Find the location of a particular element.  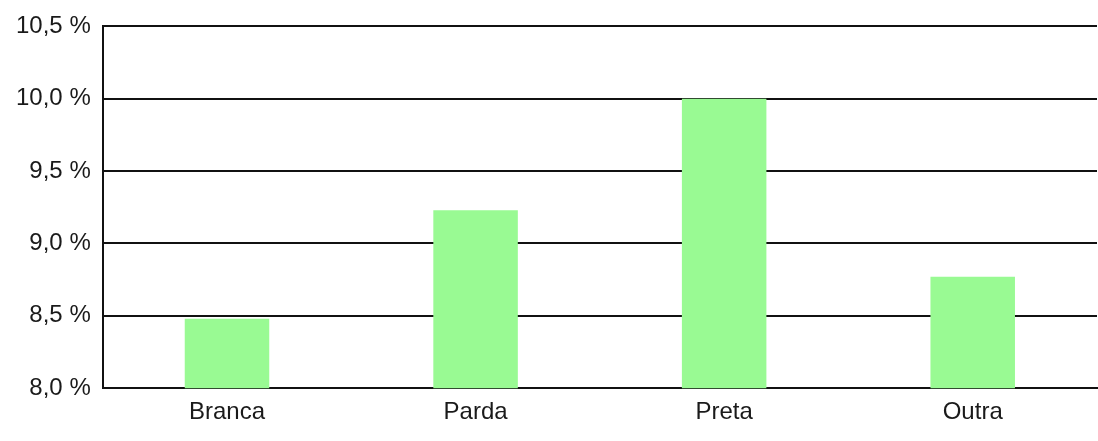

y-tick-label: 10,5 % is located at coordinates (53, 25).